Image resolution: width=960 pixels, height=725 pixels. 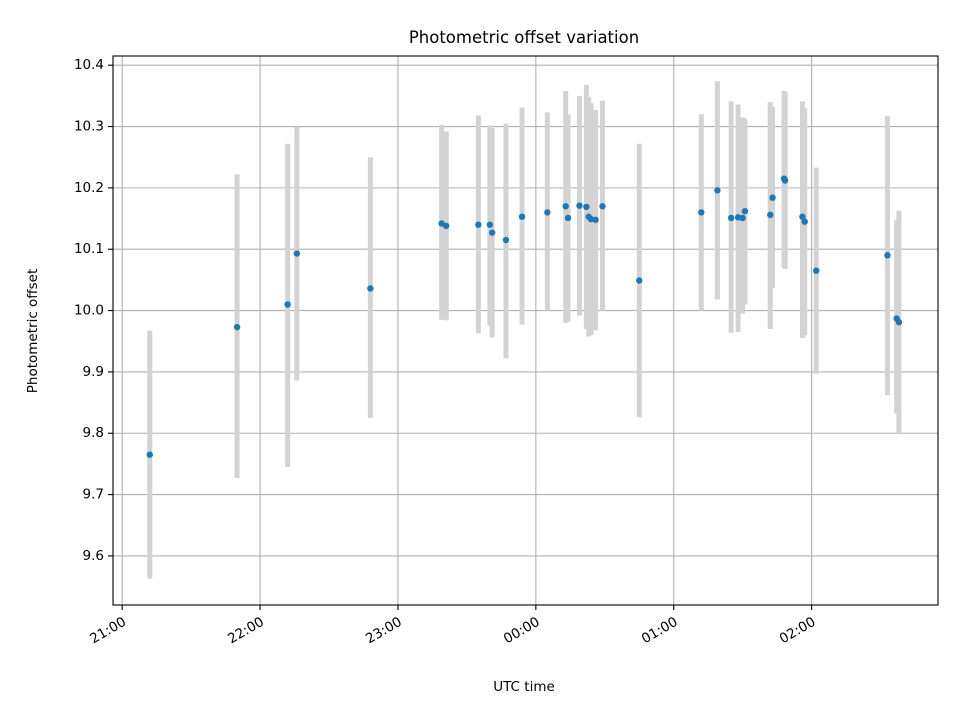 What do you see at coordinates (524, 37) in the screenshot?
I see `chart-title: Photometric offset variation` at bounding box center [524, 37].